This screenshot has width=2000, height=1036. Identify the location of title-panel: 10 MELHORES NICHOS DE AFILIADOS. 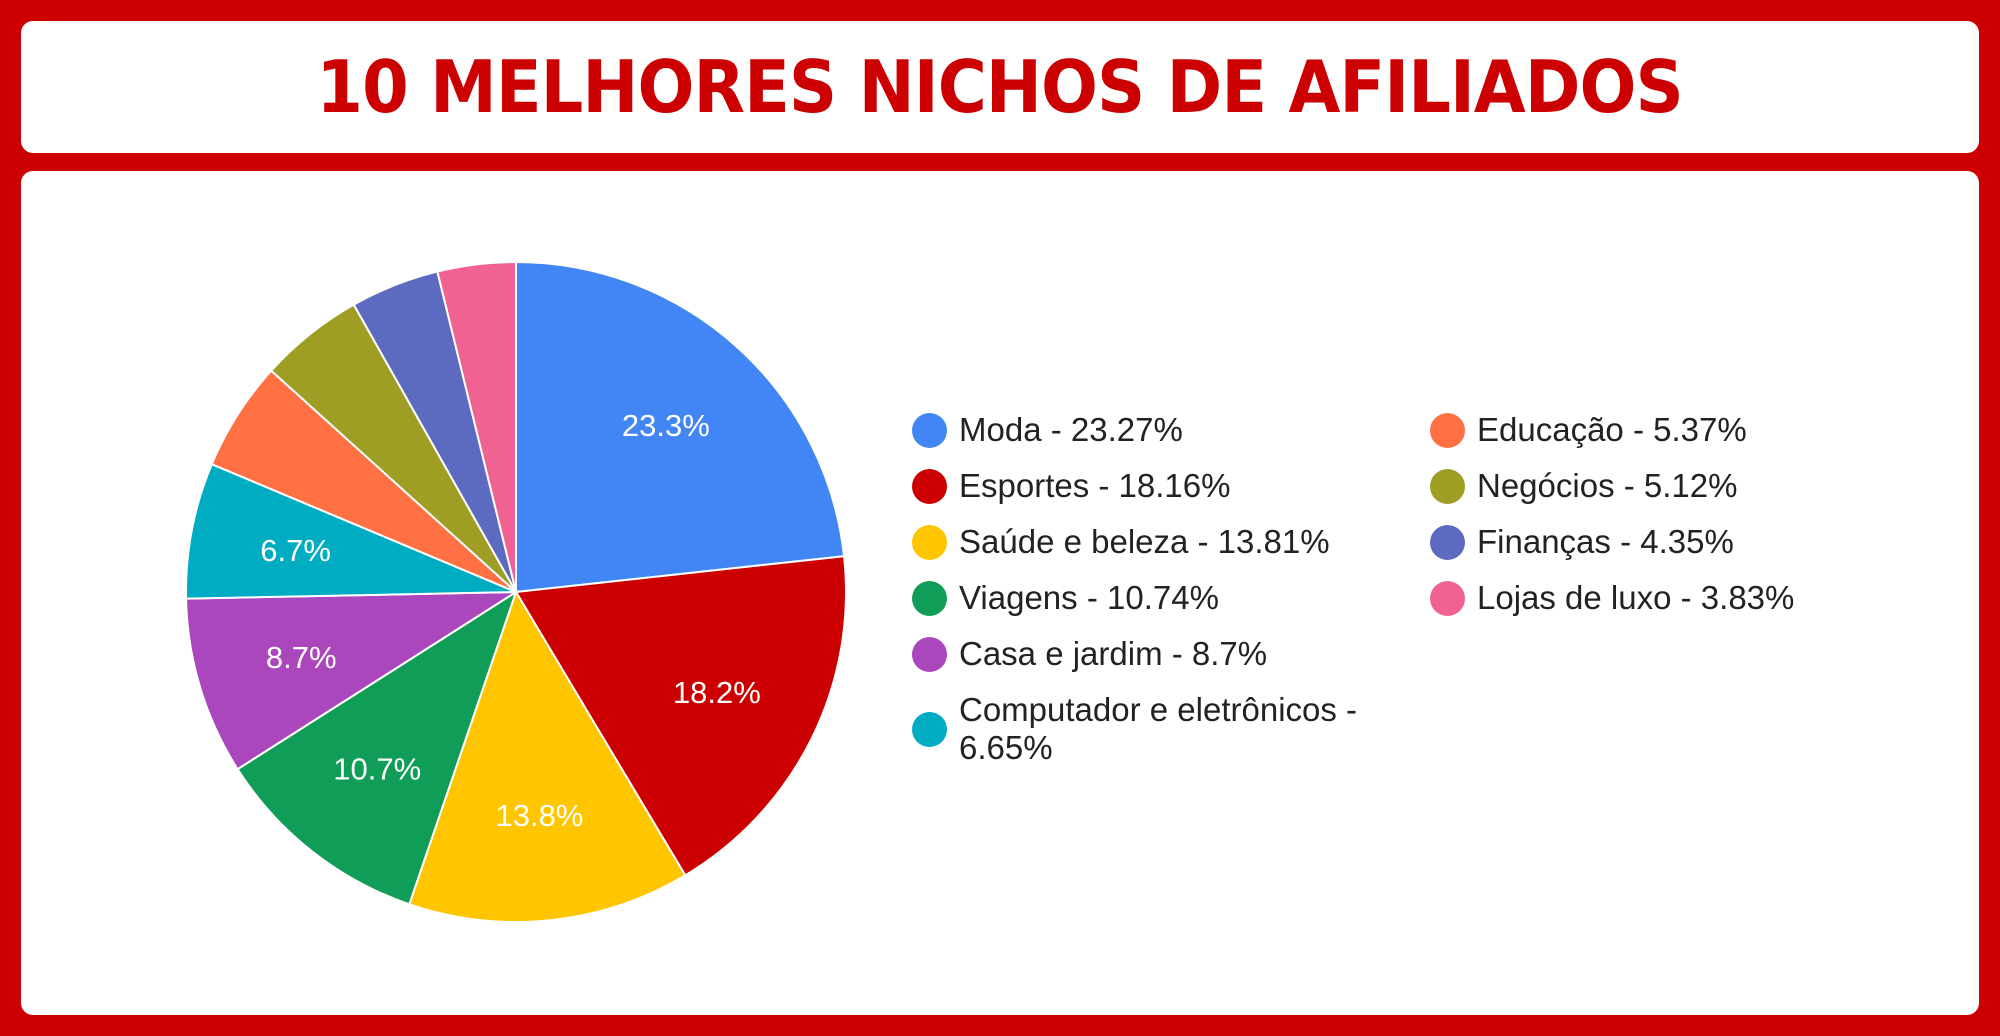
(1000, 87).